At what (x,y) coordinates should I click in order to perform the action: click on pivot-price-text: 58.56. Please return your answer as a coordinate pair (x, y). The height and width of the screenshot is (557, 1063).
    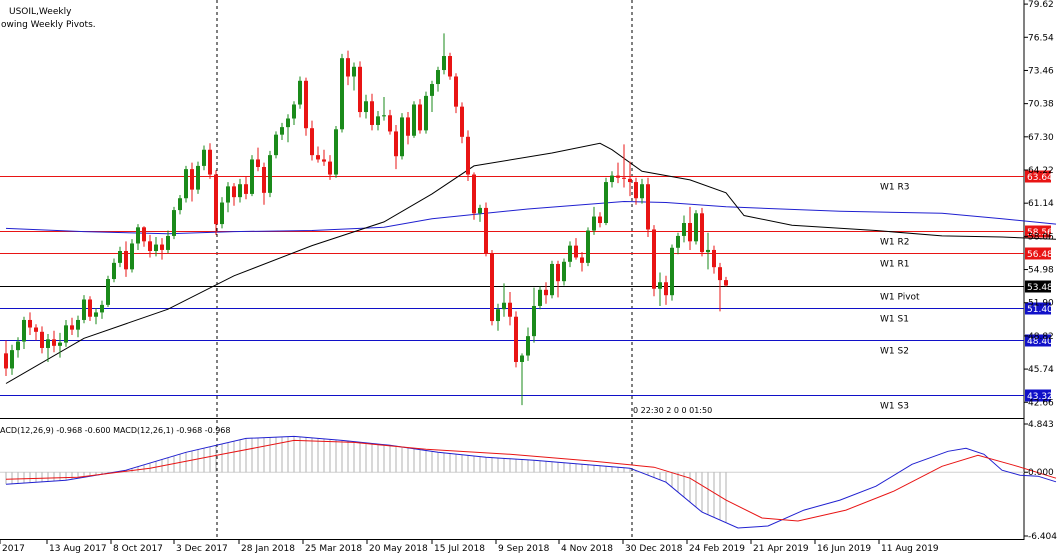
    Looking at the image, I should click on (1040, 233).